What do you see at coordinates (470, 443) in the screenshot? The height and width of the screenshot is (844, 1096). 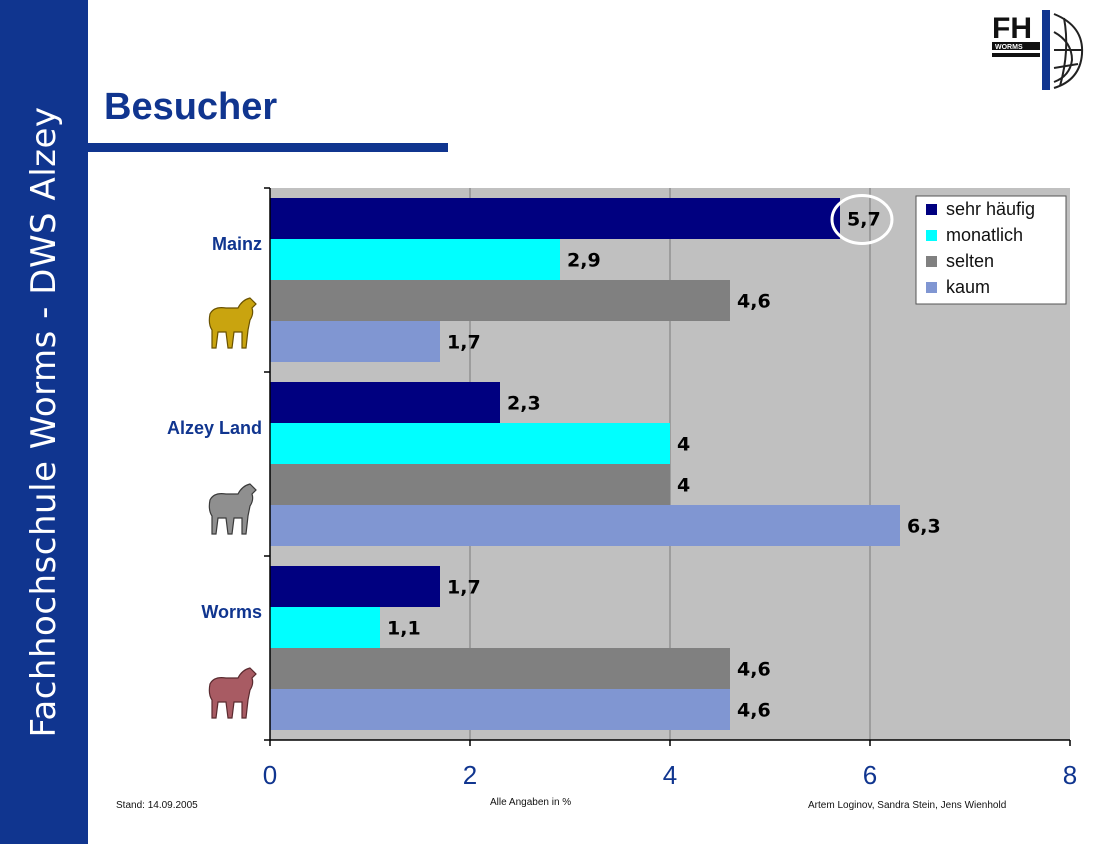 I see `bar-alzey-land-monatlich` at bounding box center [470, 443].